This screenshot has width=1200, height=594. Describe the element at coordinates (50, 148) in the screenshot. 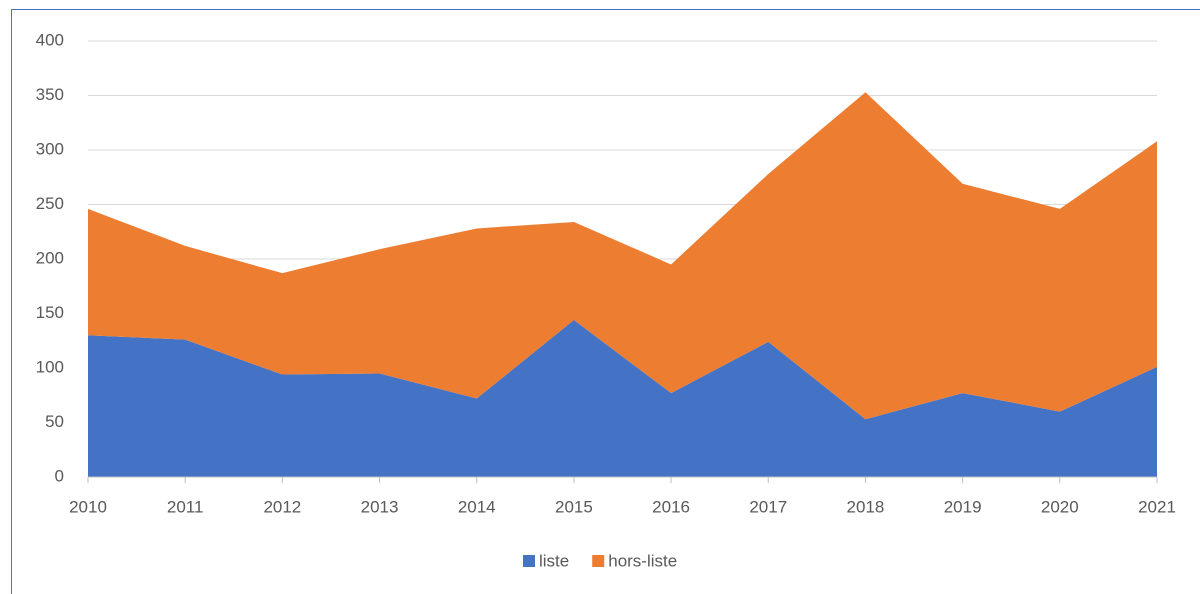

I see `y-tick-label: 300` at that location.